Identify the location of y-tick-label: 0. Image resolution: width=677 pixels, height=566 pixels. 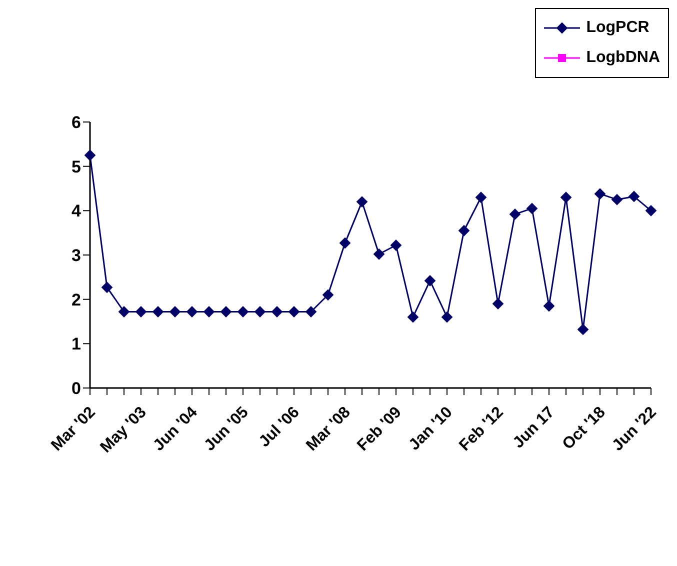
(76, 388).